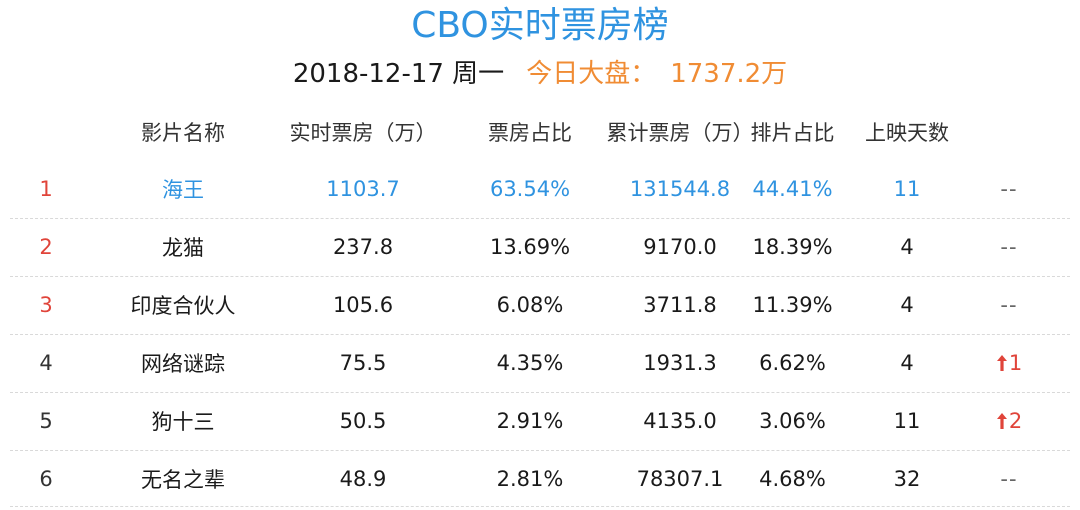 This screenshot has width=1080, height=510. What do you see at coordinates (680, 189) in the screenshot?
I see `total-box-office-cell: 131544.8` at bounding box center [680, 189].